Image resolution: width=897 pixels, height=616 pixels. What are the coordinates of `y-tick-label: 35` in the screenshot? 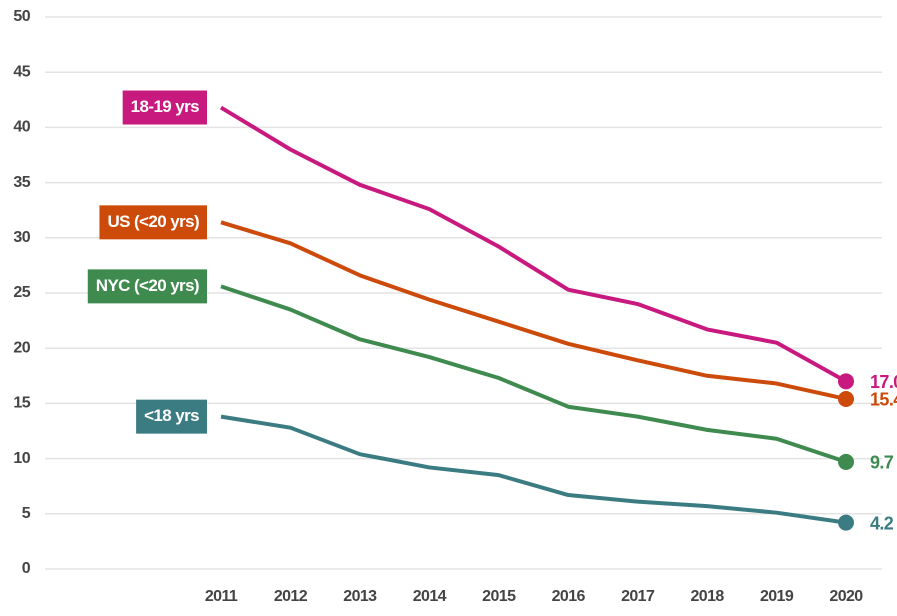 It's located at (21, 182).